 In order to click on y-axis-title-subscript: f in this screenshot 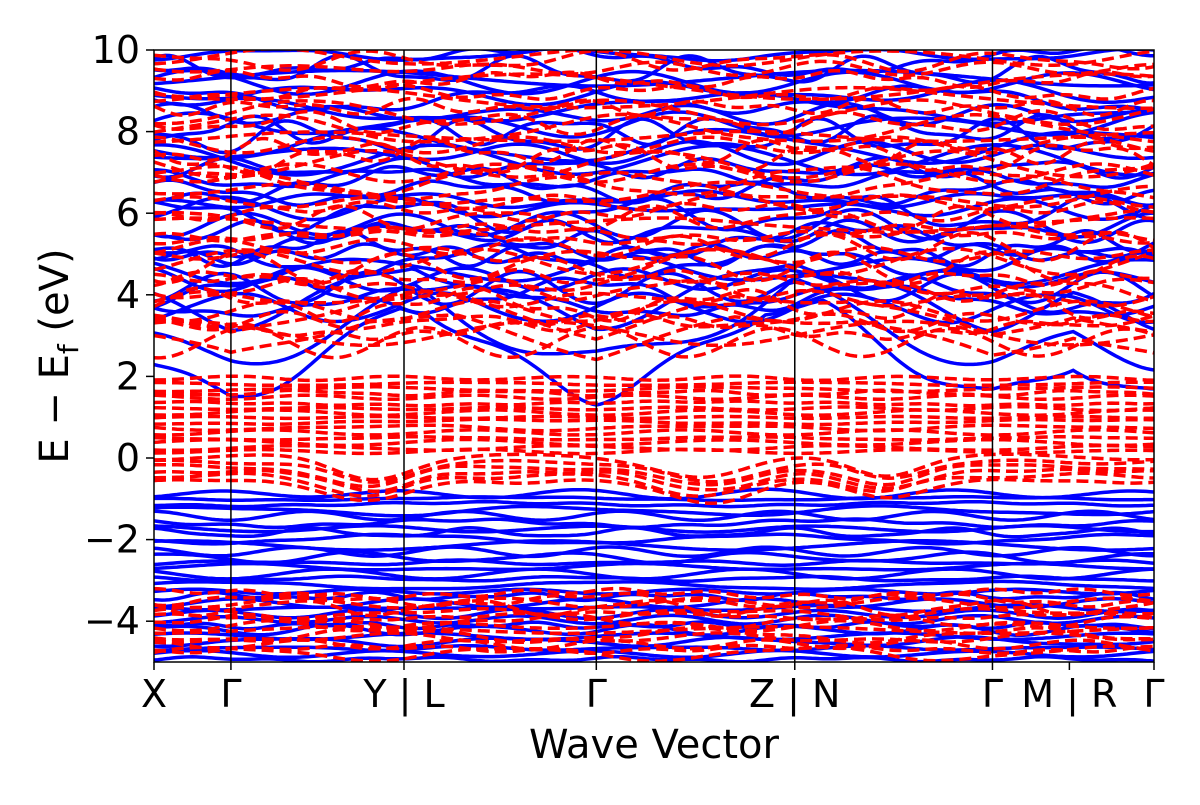, I will do `click(68, 348)`.